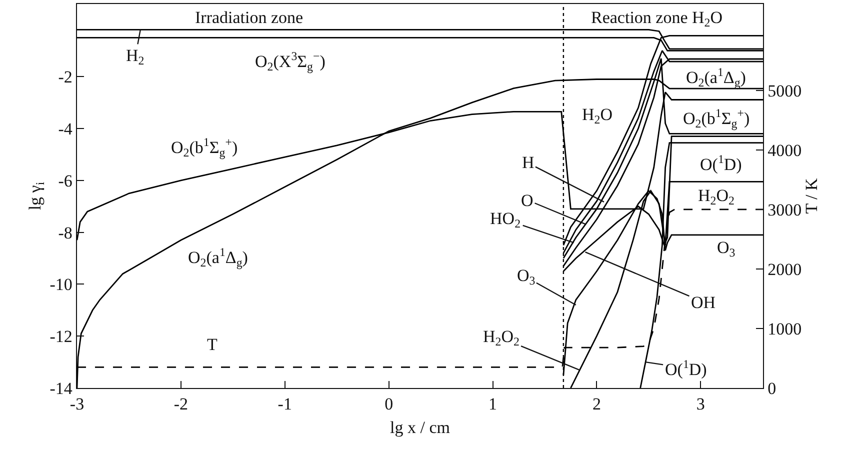 Image resolution: width=858 pixels, height=460 pixels. I want to click on y-tick-label: -10, so click(61, 284).